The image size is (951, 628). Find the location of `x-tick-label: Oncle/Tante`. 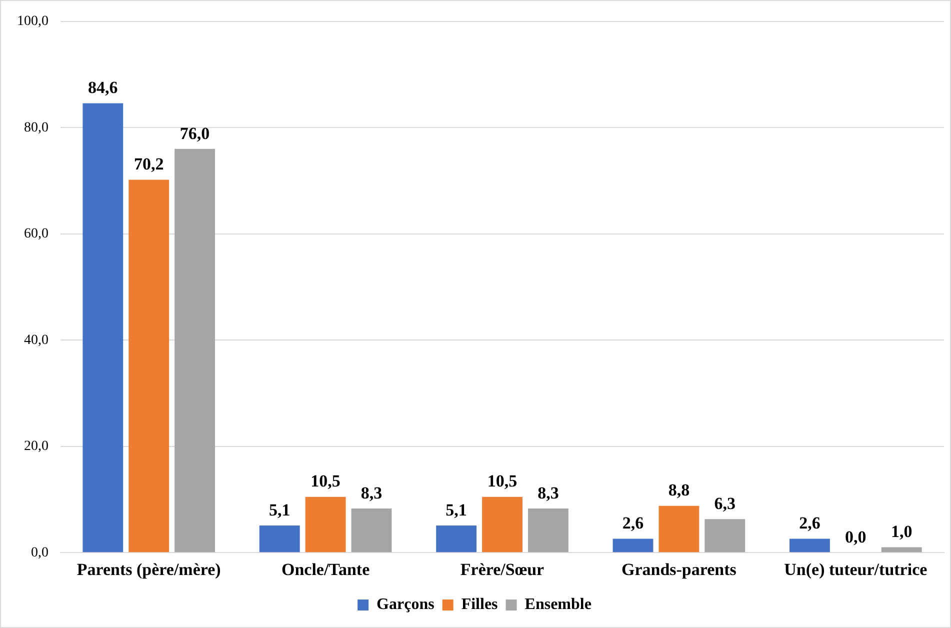

x-tick-label: Oncle/Tante is located at coordinates (325, 570).